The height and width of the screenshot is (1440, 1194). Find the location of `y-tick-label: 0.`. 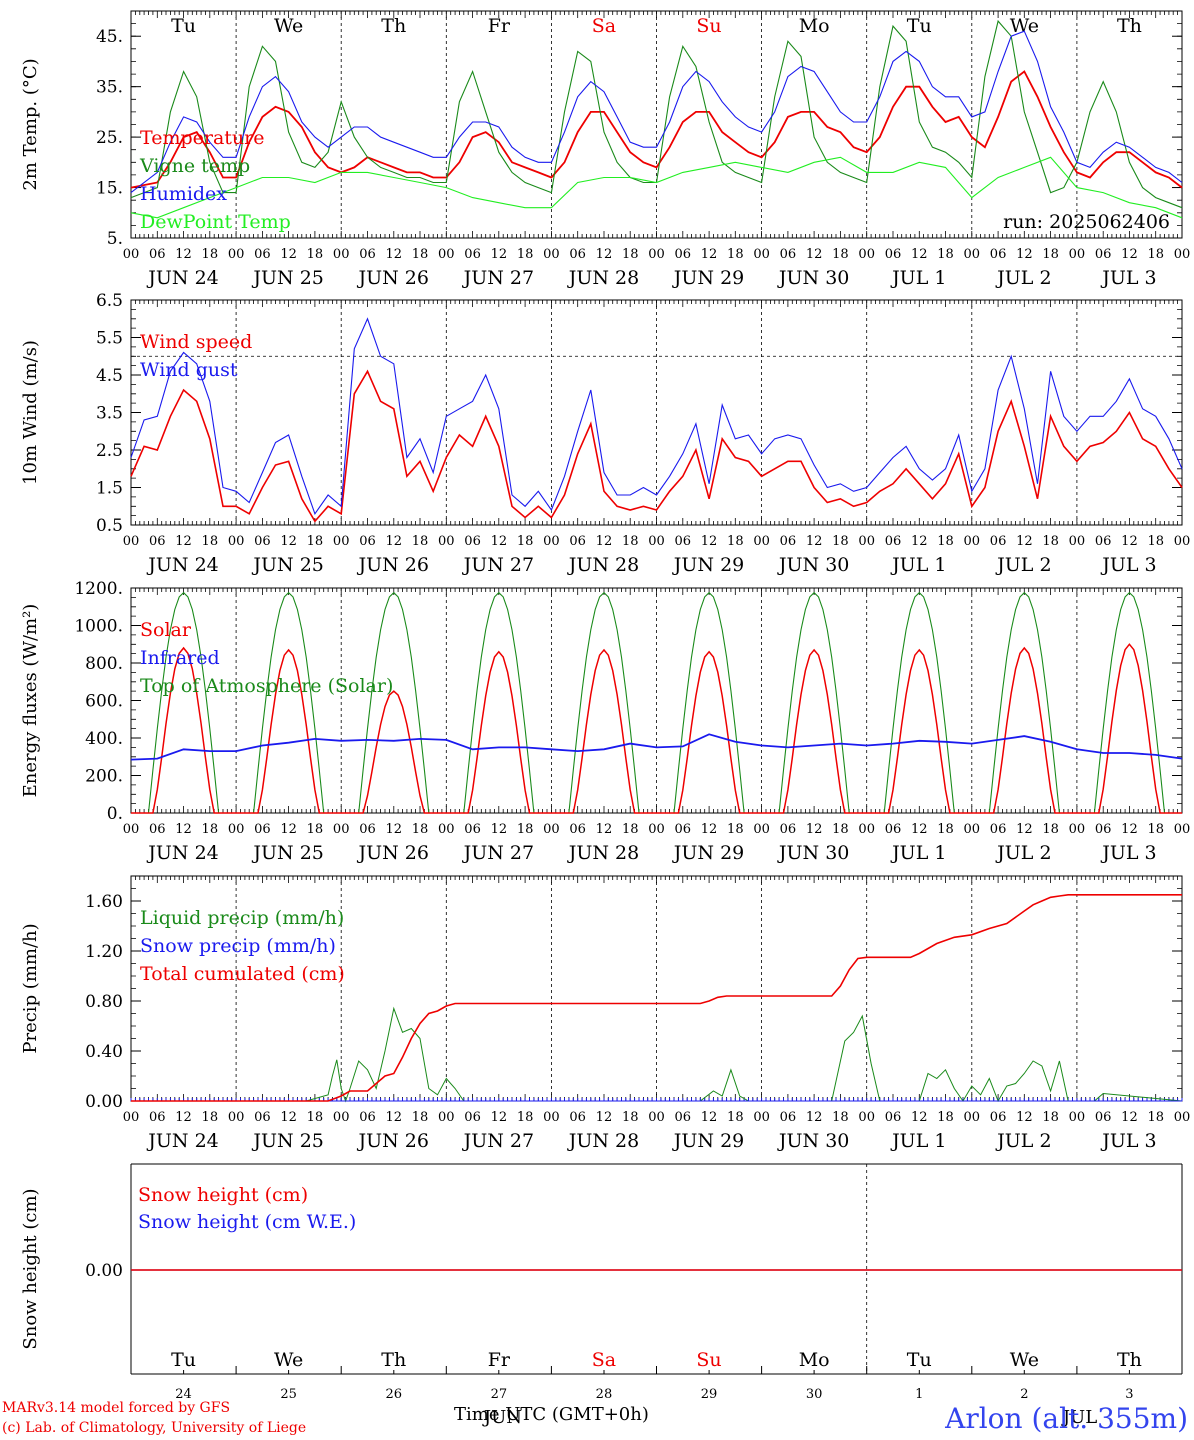

y-tick-label: 0. is located at coordinates (115, 814).